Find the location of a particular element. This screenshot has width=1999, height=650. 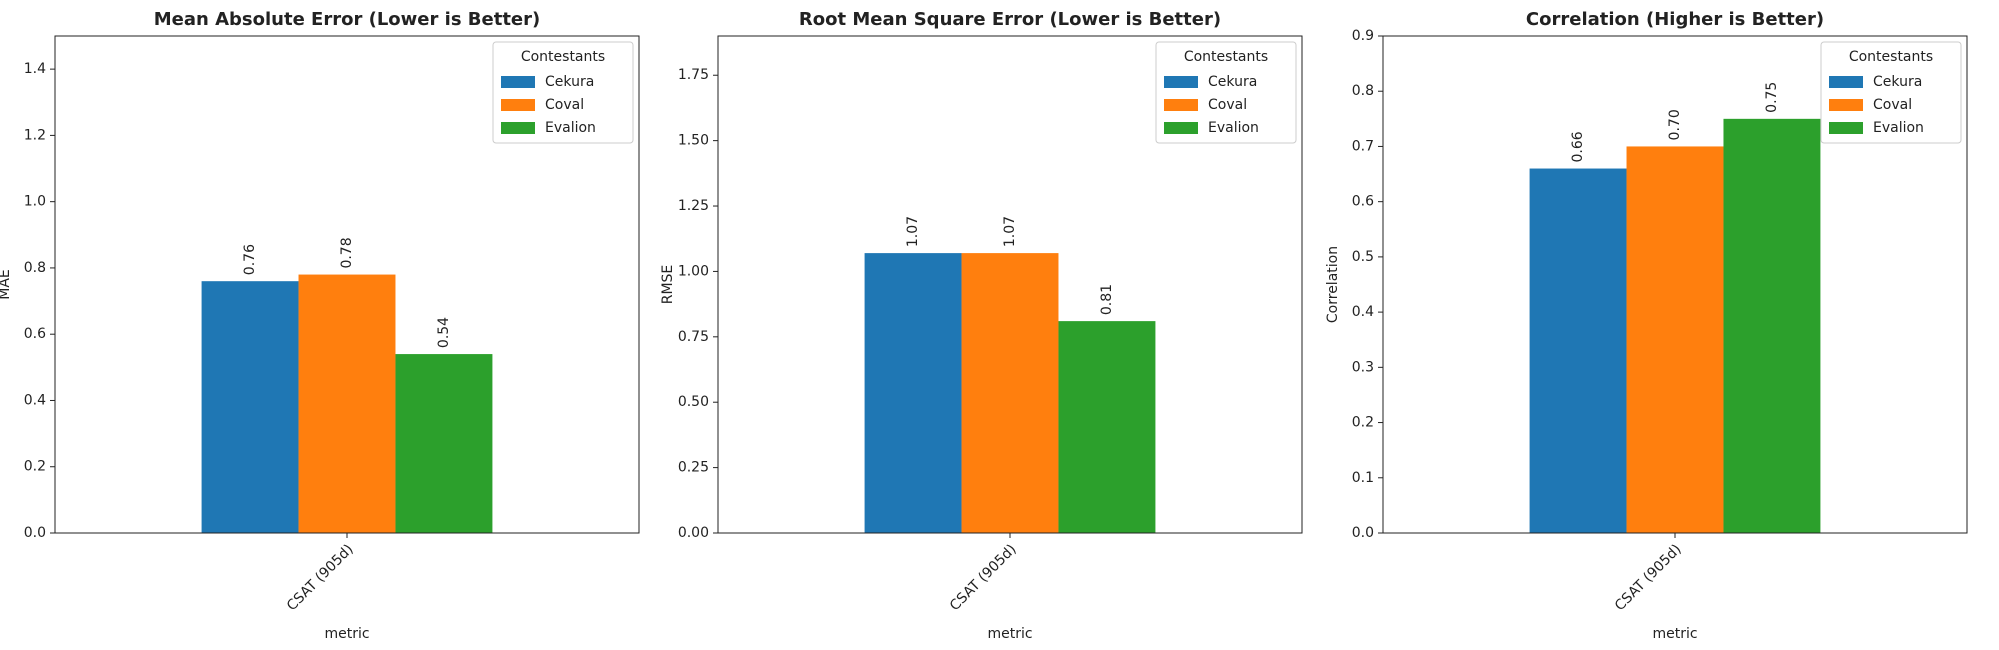

y-tick-label: 1.0 is located at coordinates (35, 202).